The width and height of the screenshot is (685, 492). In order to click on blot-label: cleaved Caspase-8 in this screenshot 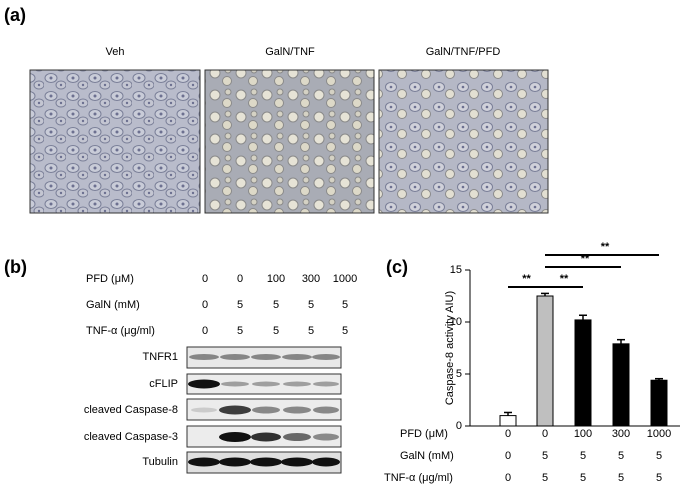, I will do `click(131, 410)`.